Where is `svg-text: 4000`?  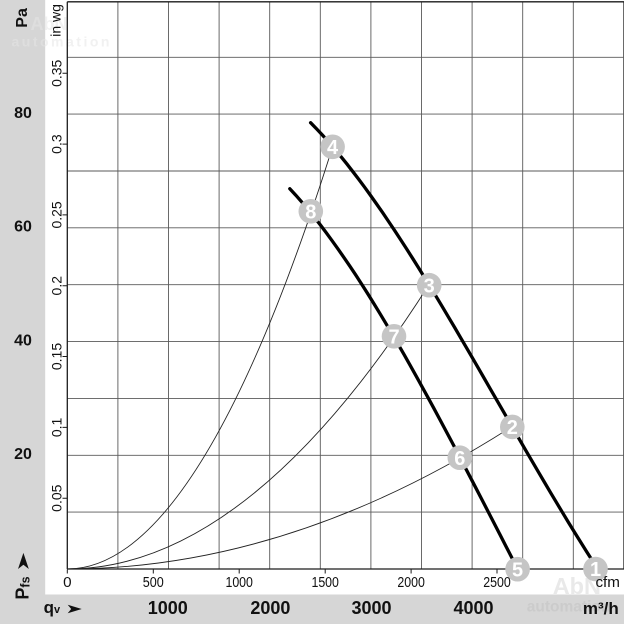 svg-text: 4000 is located at coordinates (473, 608).